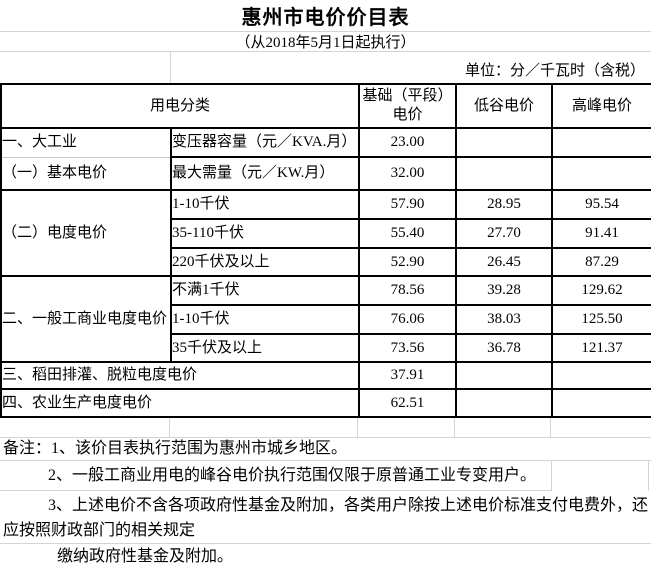 The image size is (651, 571). Describe the element at coordinates (325, 449) in the screenshot. I see `note-line-1: 备注：1、该价目表执行范围为惠州市城乡地区。` at that location.